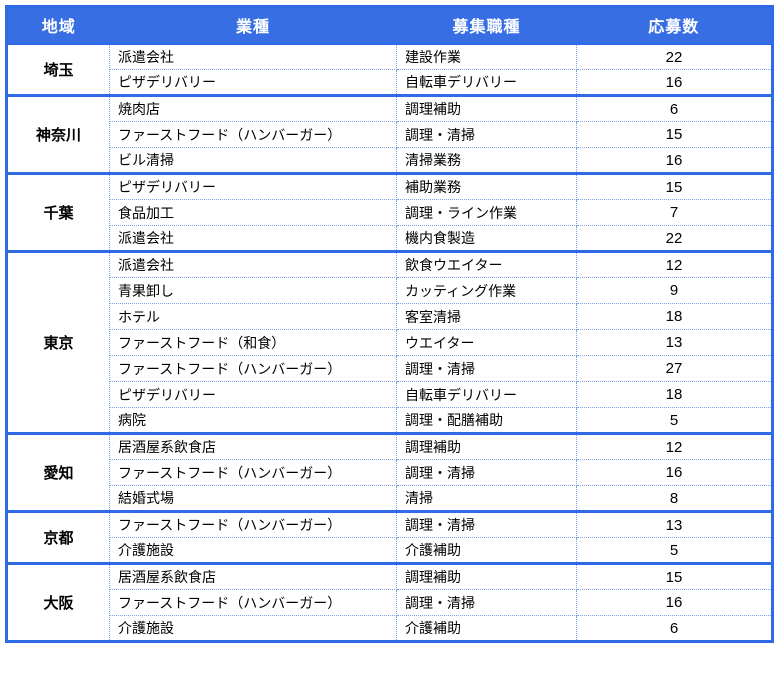  Describe the element at coordinates (253, 160) in the screenshot. I see `industry-cell: ビル清掃` at that location.